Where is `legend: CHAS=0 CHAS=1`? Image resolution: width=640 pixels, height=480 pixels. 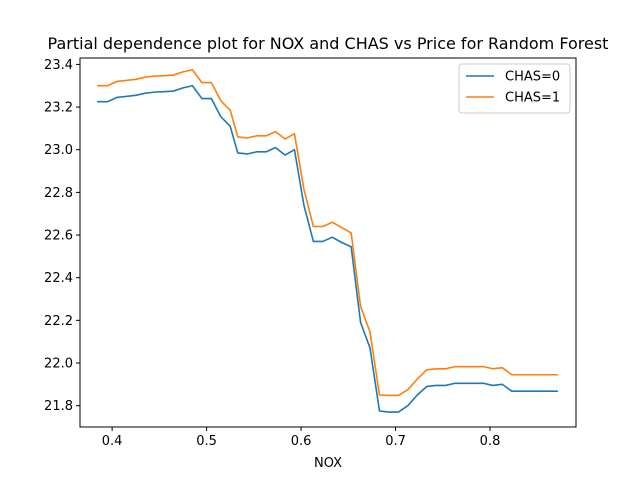 legend: CHAS=0 CHAS=1 is located at coordinates (514, 88).